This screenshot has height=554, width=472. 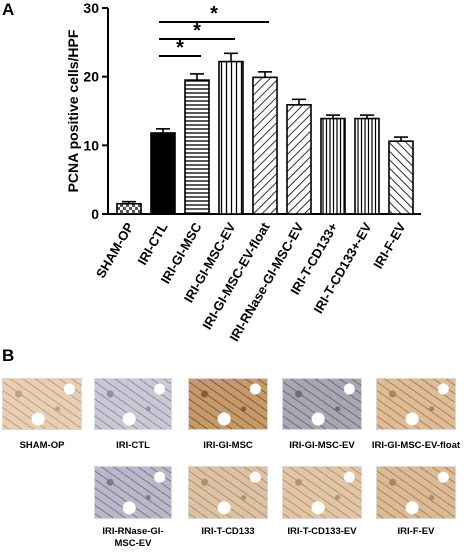 What do you see at coordinates (152, 244) in the screenshot?
I see `category-label: IRI-CTL` at bounding box center [152, 244].